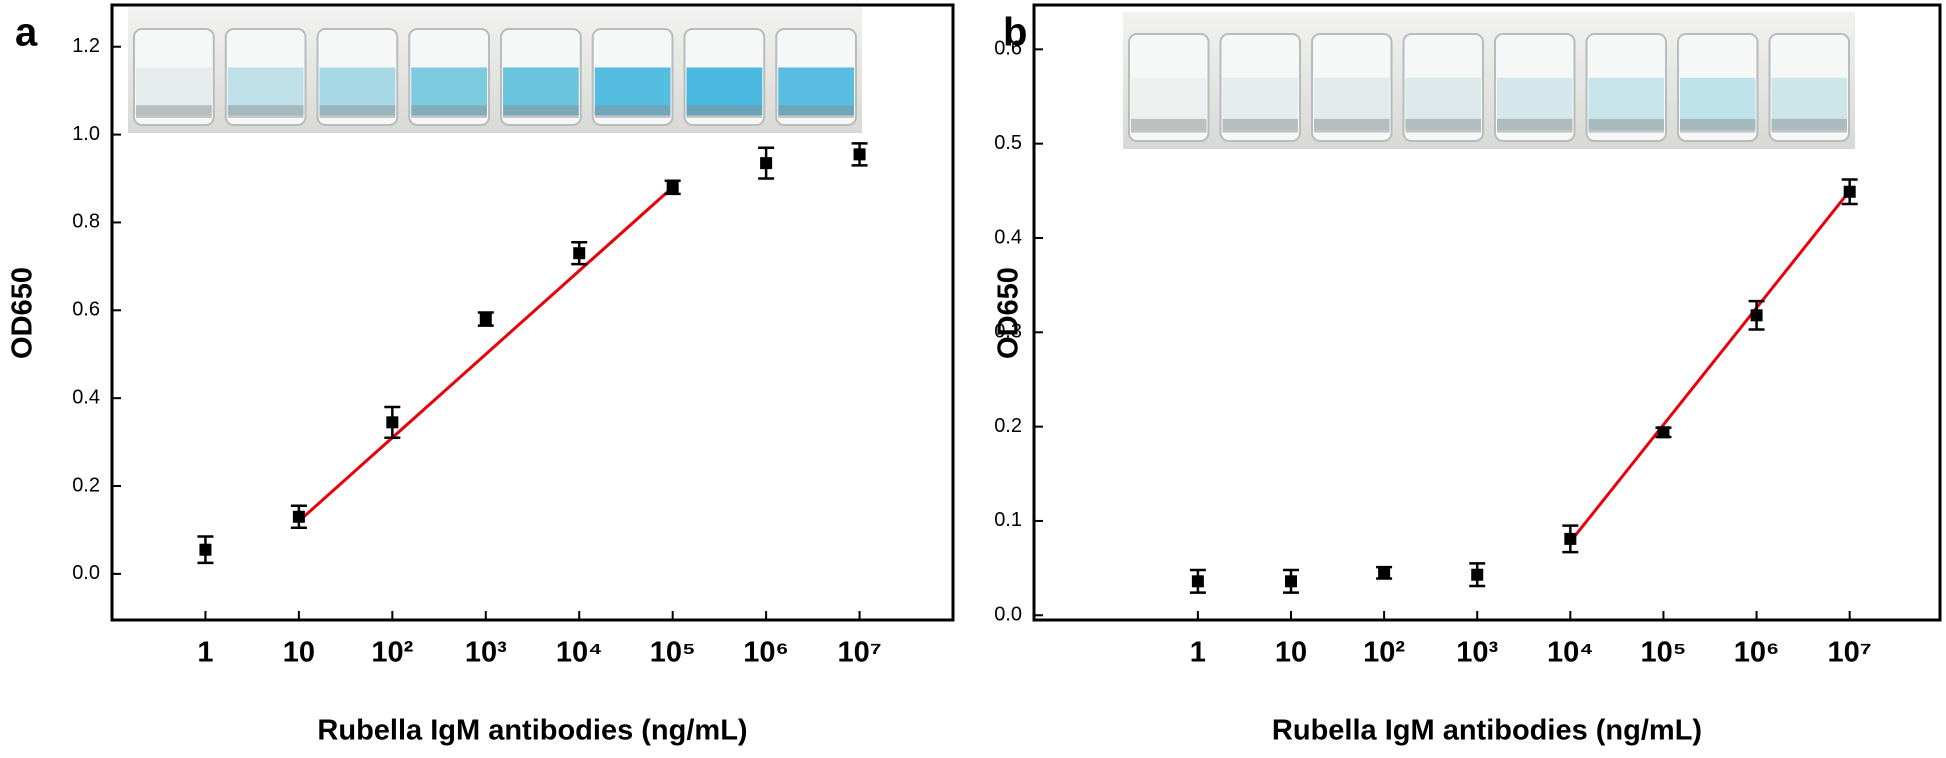  I want to click on y-tick-label: 0.5, so click(1008, 143).